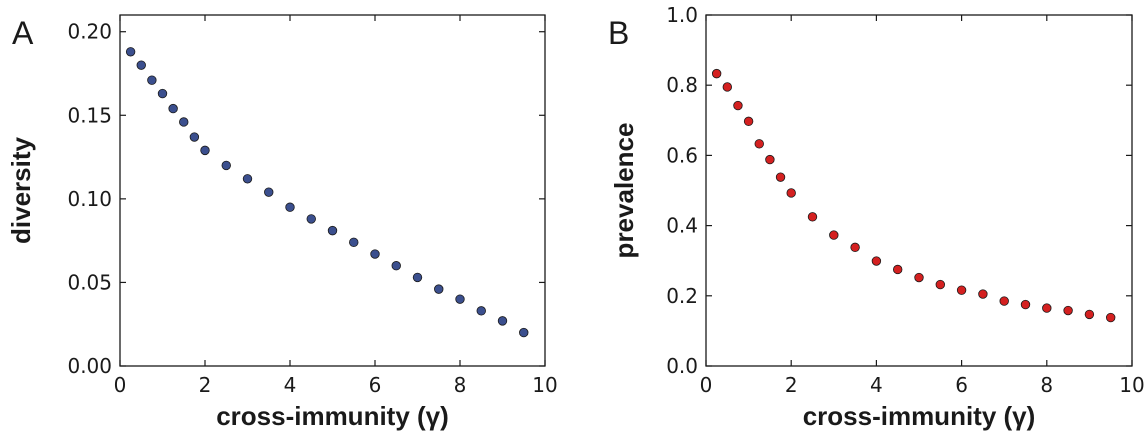 This screenshot has width=1145, height=434. I want to click on y-axis-title: diversity, so click(21, 189).